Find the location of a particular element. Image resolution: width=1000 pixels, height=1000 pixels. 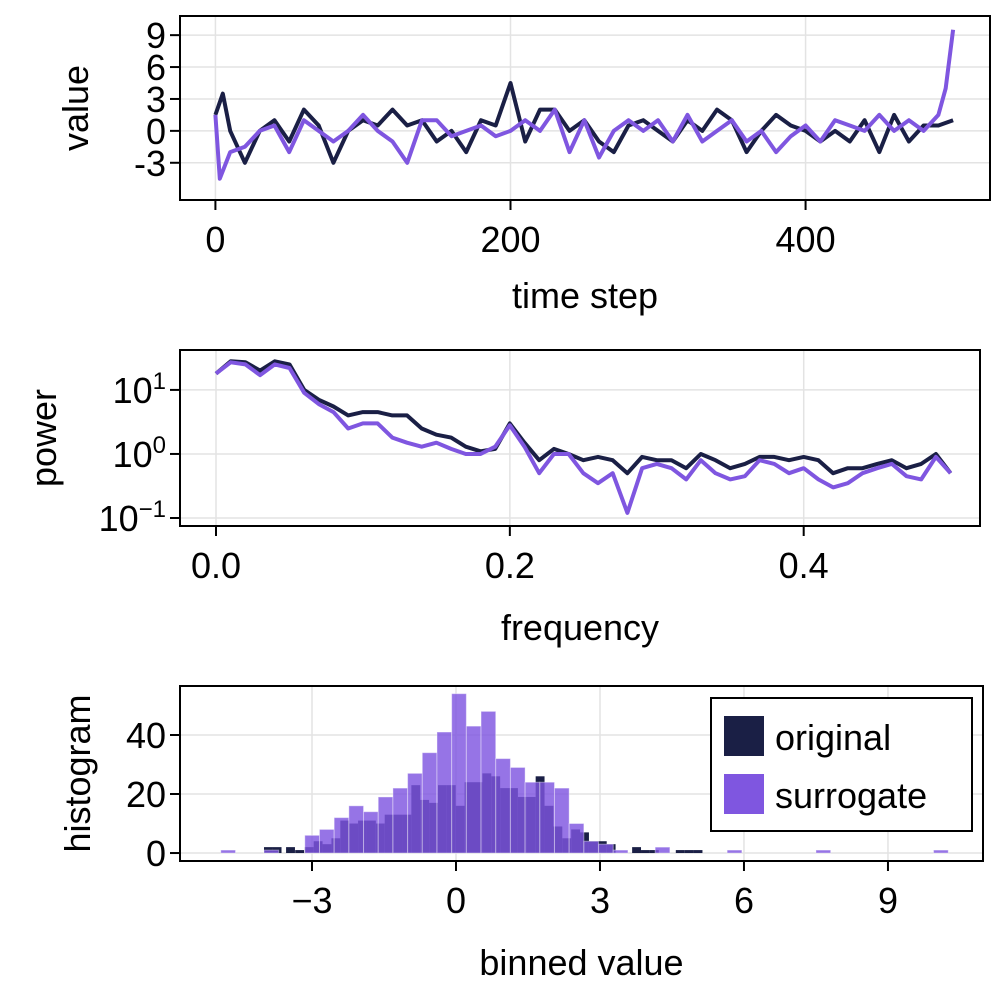

y-tick-exponent: 0 is located at coordinates (159, 445).